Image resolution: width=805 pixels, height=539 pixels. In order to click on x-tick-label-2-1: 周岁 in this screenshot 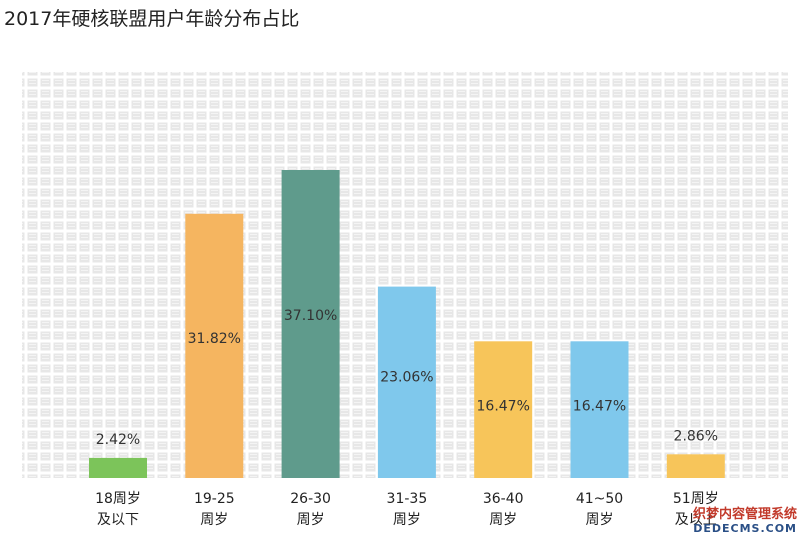, I will do `click(311, 520)`.